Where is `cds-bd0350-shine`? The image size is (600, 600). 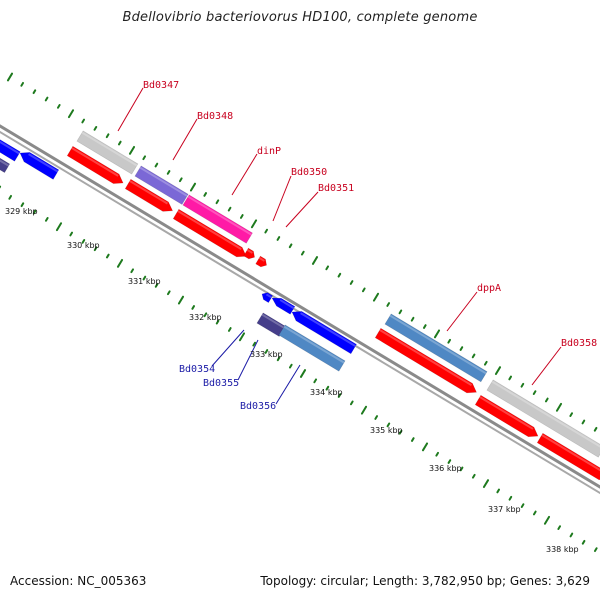
cds-bd0350-shine is located at coordinates (249, 251).